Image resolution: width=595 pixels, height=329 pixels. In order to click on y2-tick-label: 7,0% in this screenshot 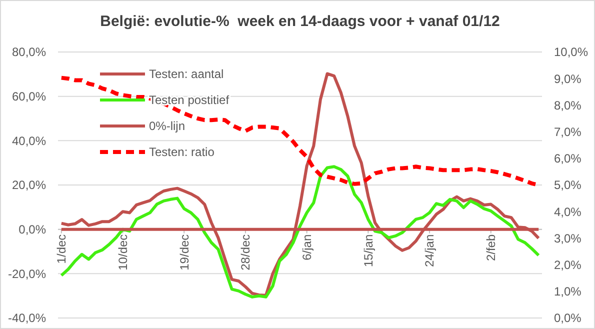, I will do `click(568, 132)`.